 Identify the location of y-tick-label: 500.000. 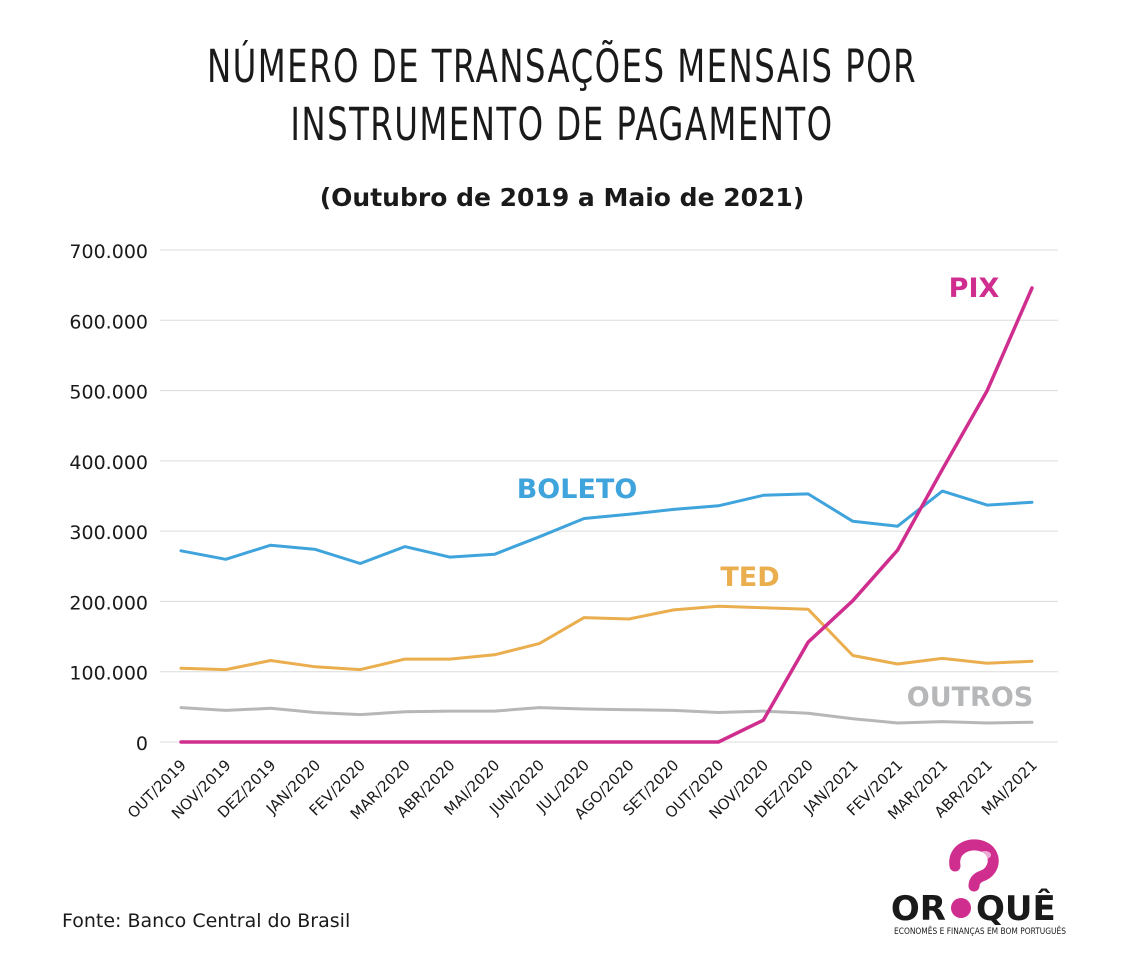
(108, 393).